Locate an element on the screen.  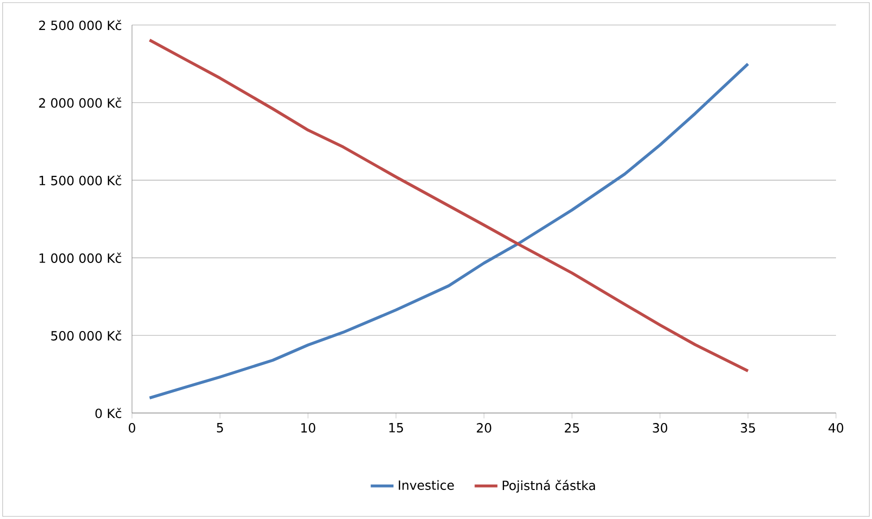
x-tick-label: 25 is located at coordinates (571, 428).